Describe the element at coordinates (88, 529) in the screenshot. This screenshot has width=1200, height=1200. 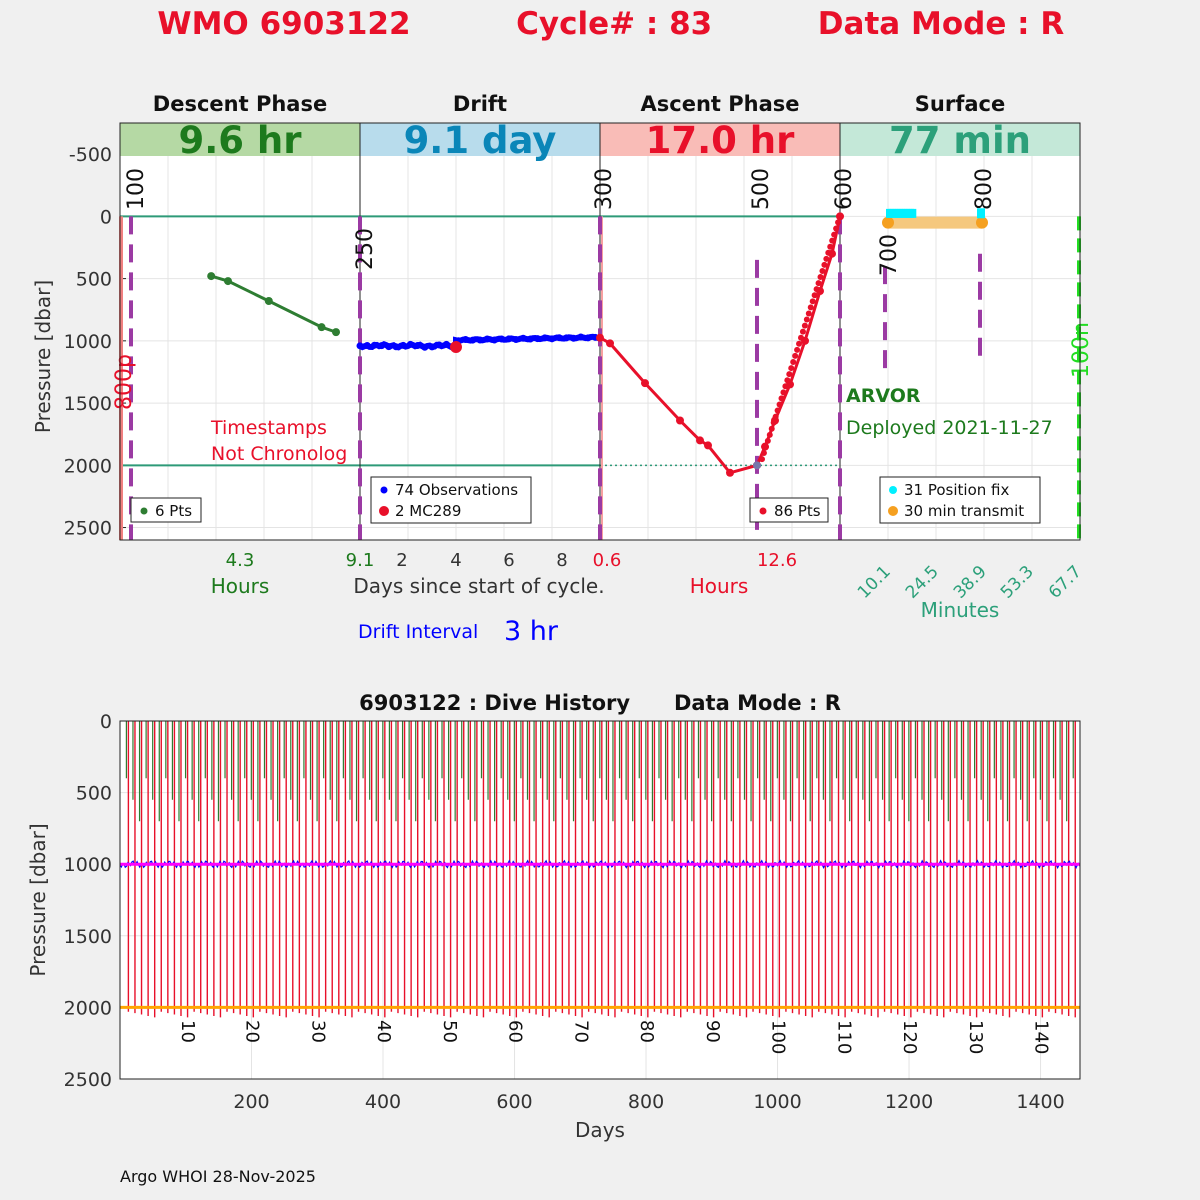
I see `cycle-y-tick-label: 2500` at that location.